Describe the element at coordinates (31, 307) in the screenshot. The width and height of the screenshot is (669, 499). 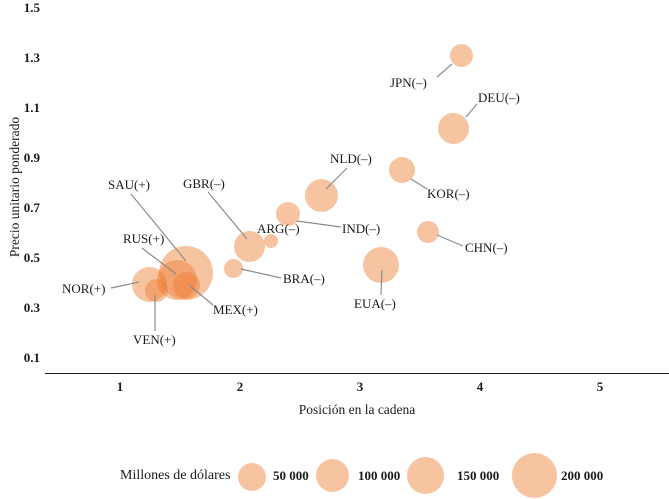
I see `y-tick-label: 0.3` at that location.